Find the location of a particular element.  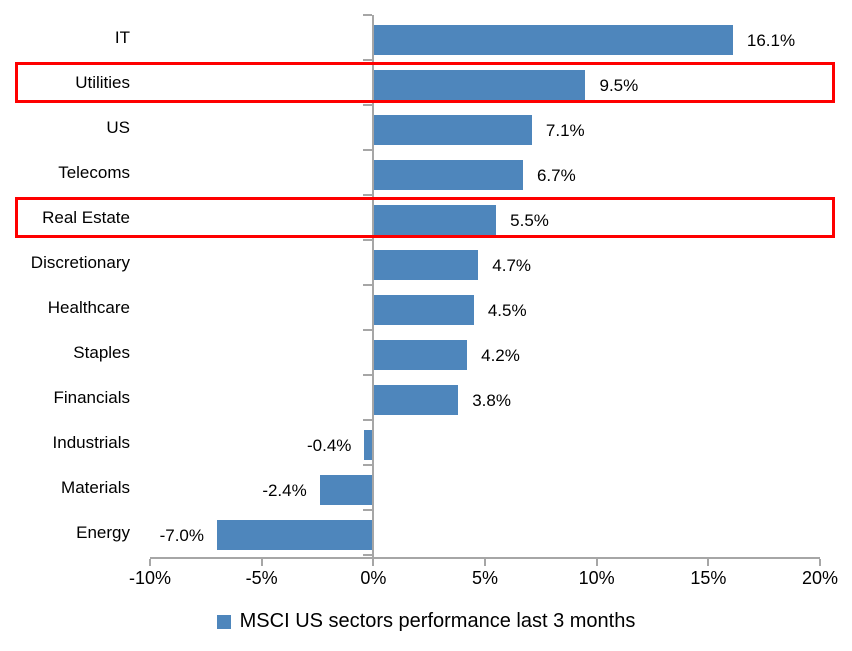

category-label: Energy is located at coordinates (103, 532).